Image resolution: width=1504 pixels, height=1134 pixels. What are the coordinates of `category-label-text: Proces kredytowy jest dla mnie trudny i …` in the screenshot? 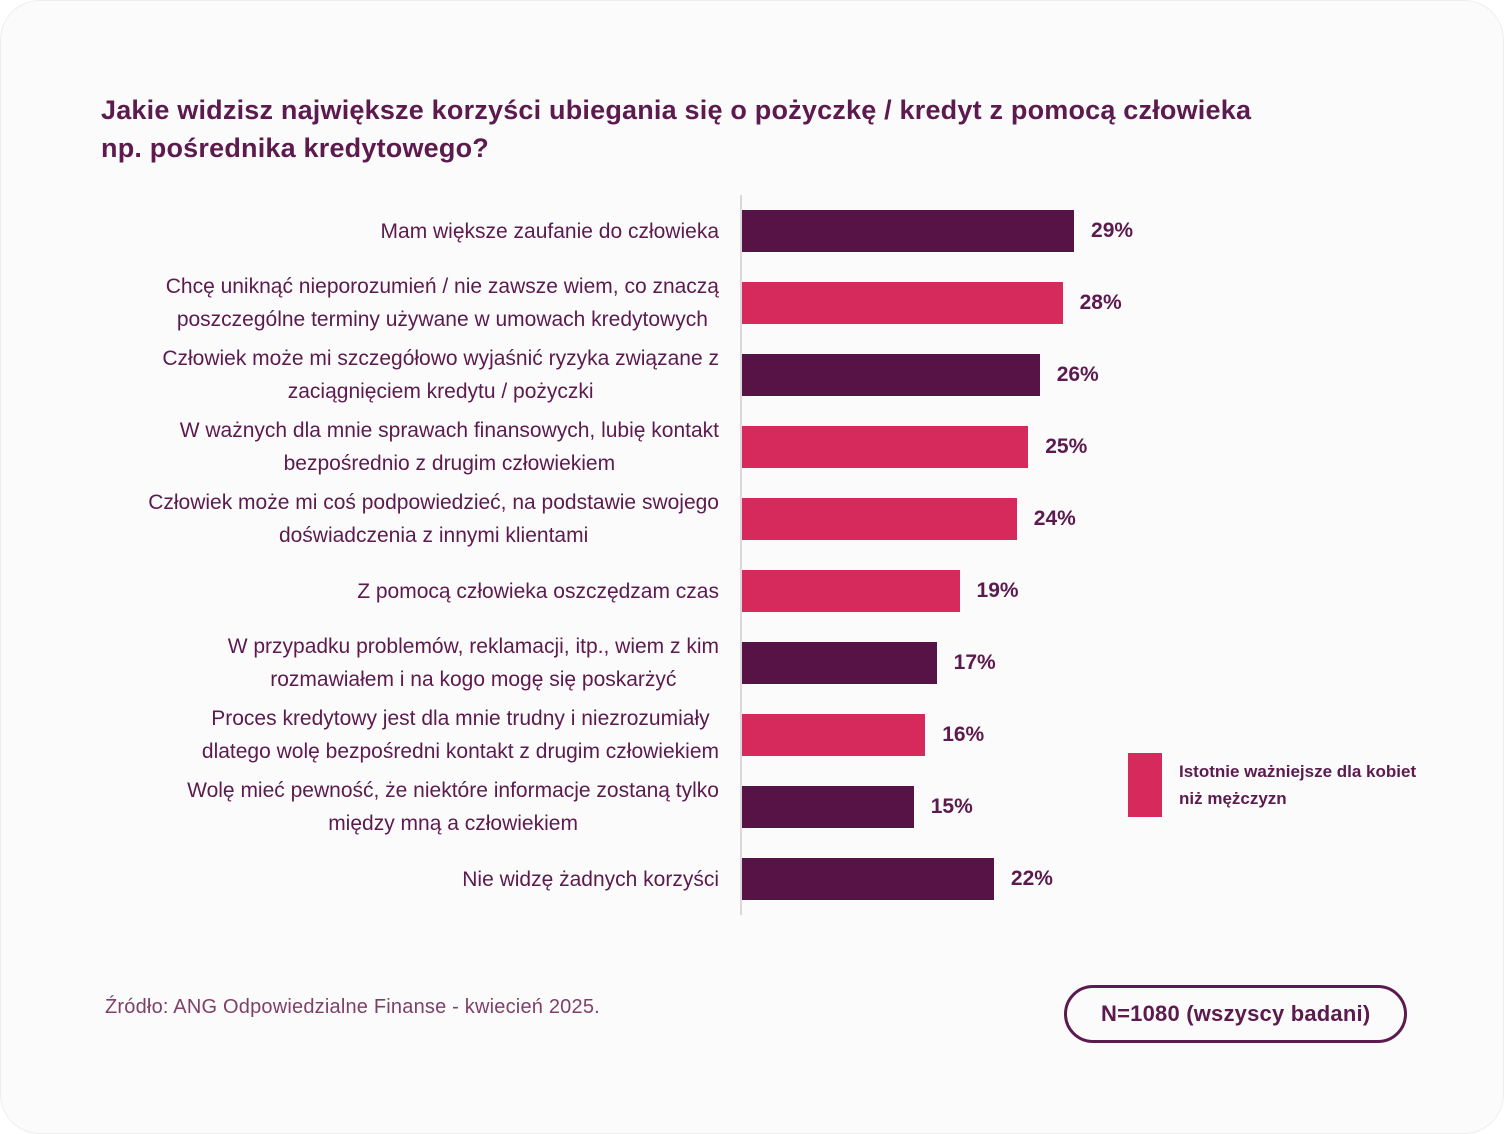 It's located at (460, 735).